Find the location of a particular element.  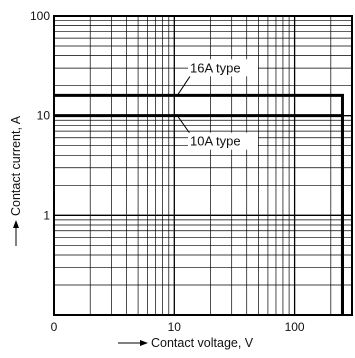

y-tick-label: 1 is located at coordinates (46, 215).